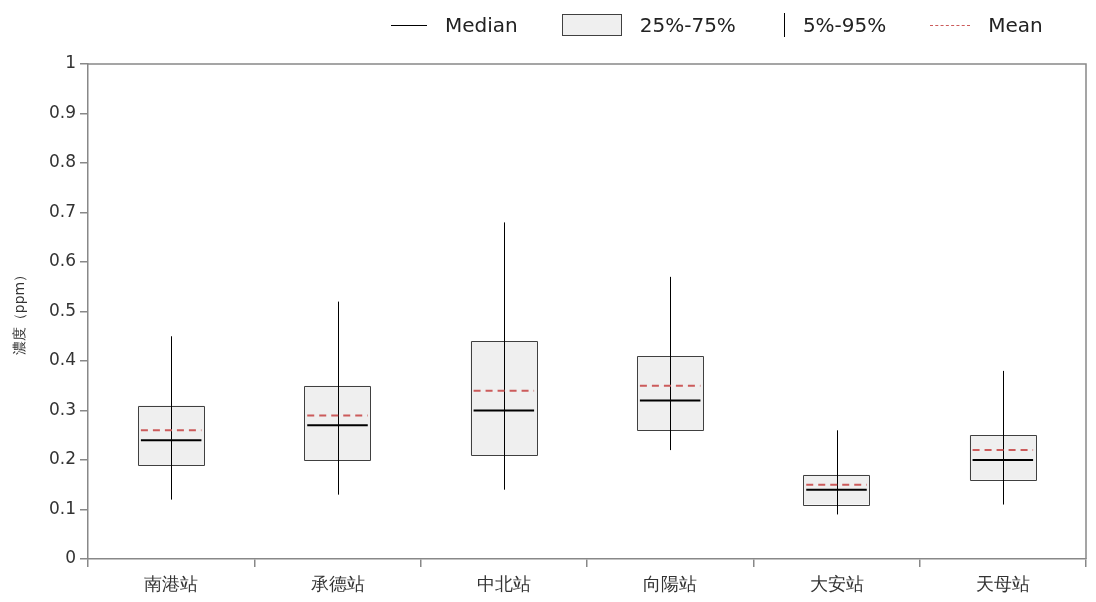 This screenshot has height=602, width=1096. Describe the element at coordinates (171, 584) in the screenshot. I see `x-tick-label: 南港站` at that location.